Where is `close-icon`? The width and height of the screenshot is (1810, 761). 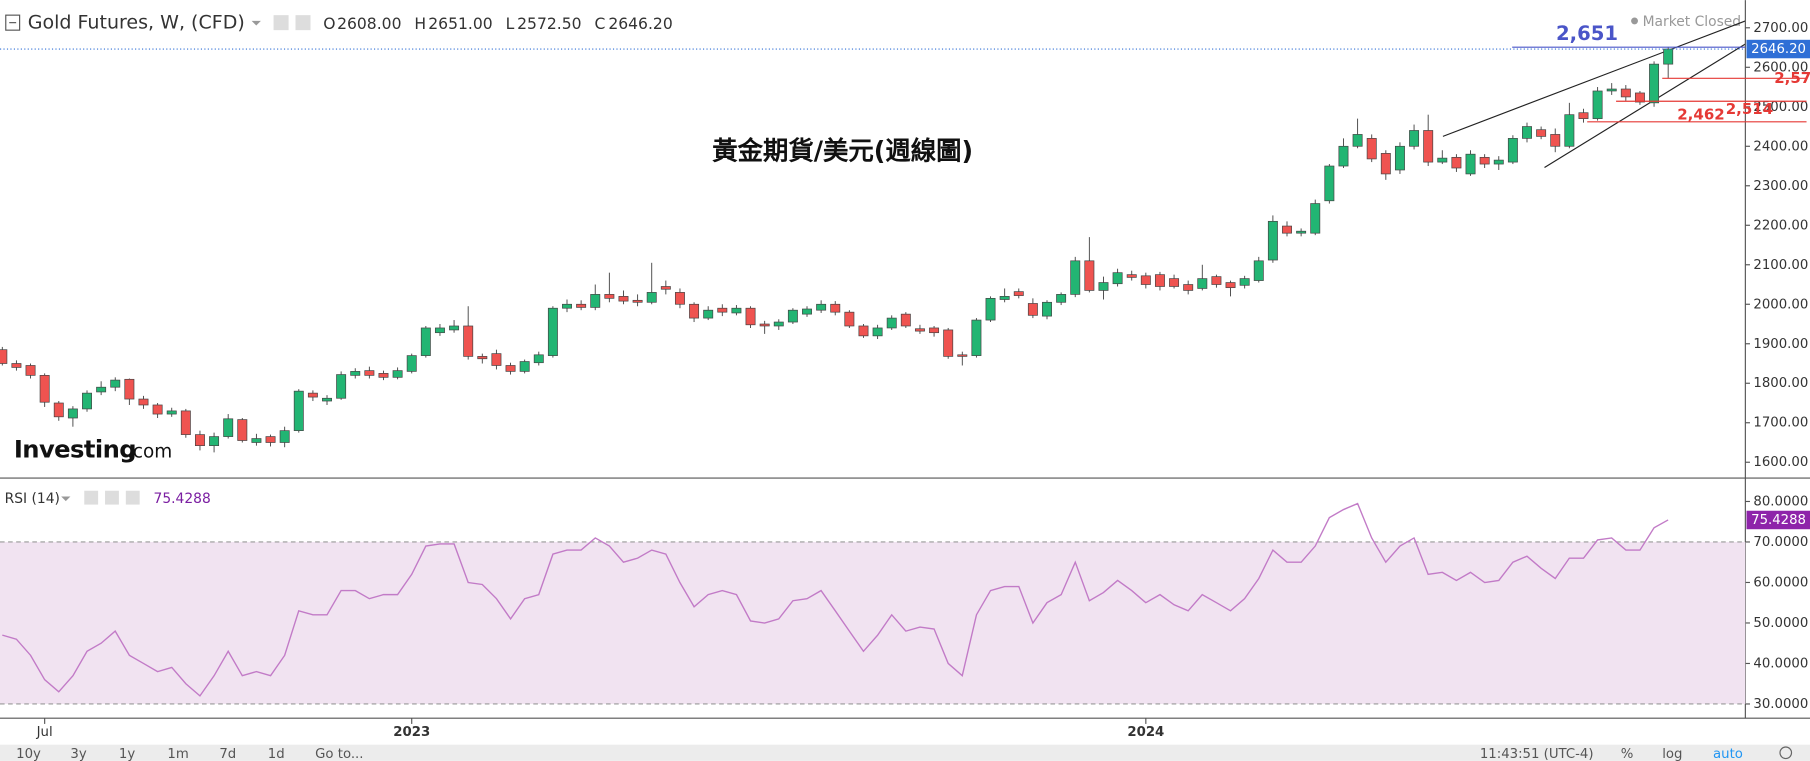
close-icon is located at coordinates (132, 497).